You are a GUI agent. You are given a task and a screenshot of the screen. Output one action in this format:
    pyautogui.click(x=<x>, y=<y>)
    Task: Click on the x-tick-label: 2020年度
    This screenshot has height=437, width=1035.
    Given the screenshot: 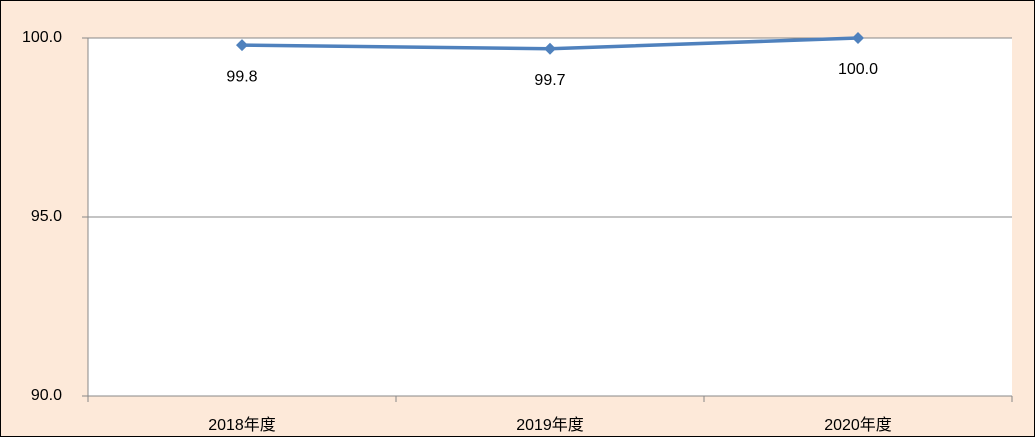 What is the action you would take?
    pyautogui.click(x=858, y=425)
    